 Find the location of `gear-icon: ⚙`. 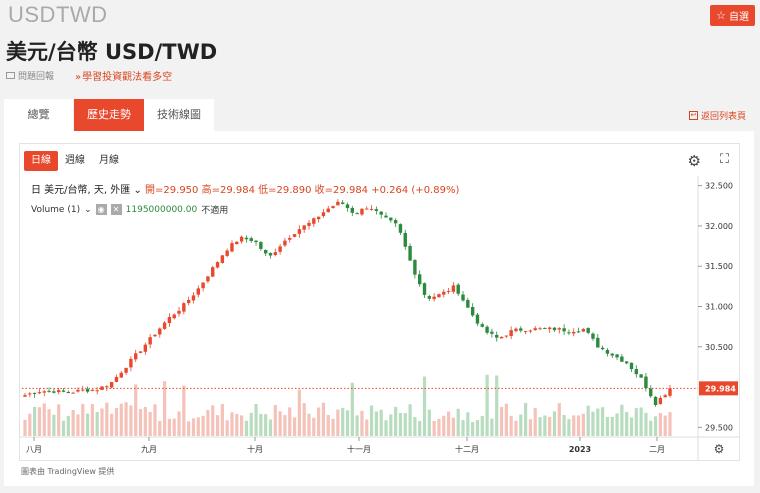

gear-icon: ⚙ is located at coordinates (694, 161).